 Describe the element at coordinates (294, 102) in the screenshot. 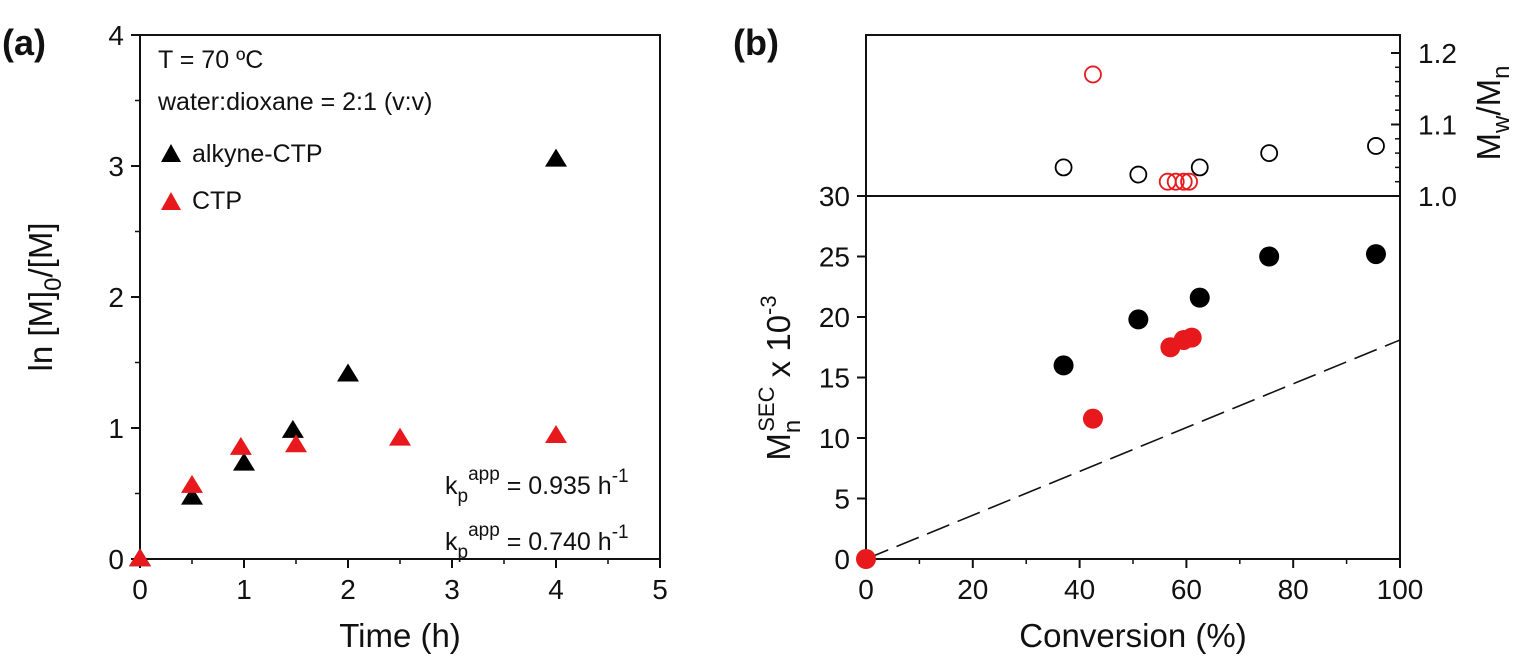

I see `condition-solvent: water:dioxane = 2:1 (v:v)` at that location.